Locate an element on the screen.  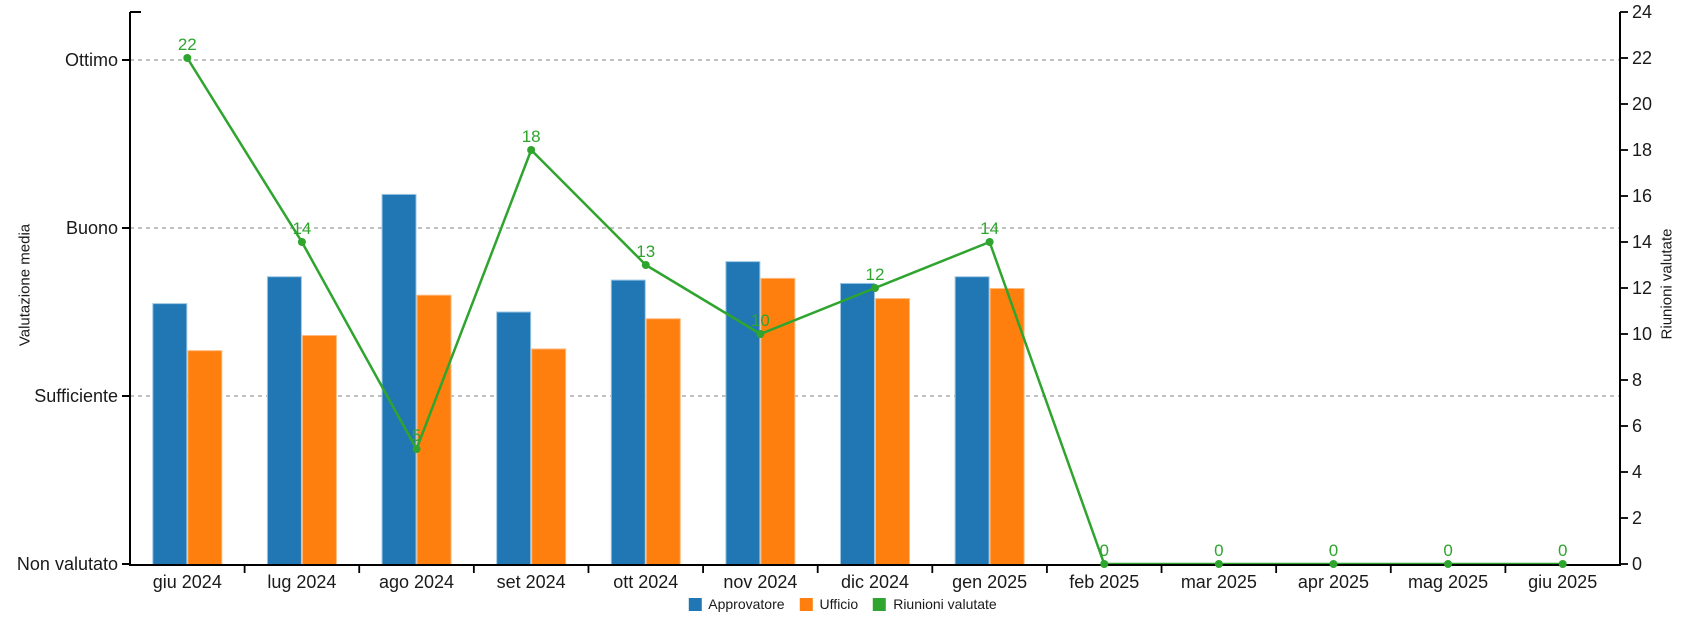
legend-label: Ufficio is located at coordinates (839, 604).